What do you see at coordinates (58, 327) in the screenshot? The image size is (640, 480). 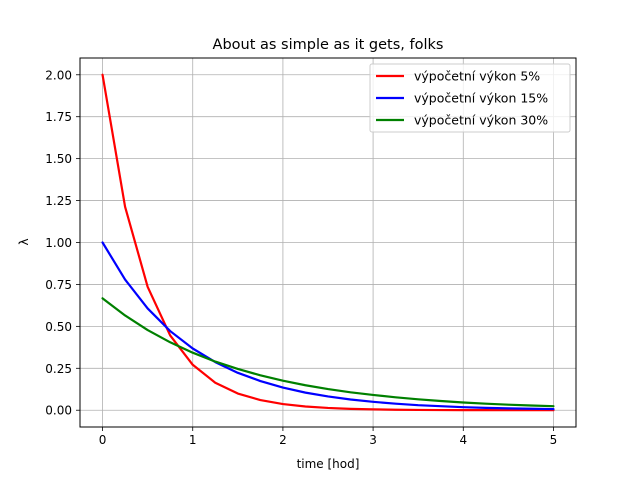 I see `y-tick-label: 0.50` at bounding box center [58, 327].